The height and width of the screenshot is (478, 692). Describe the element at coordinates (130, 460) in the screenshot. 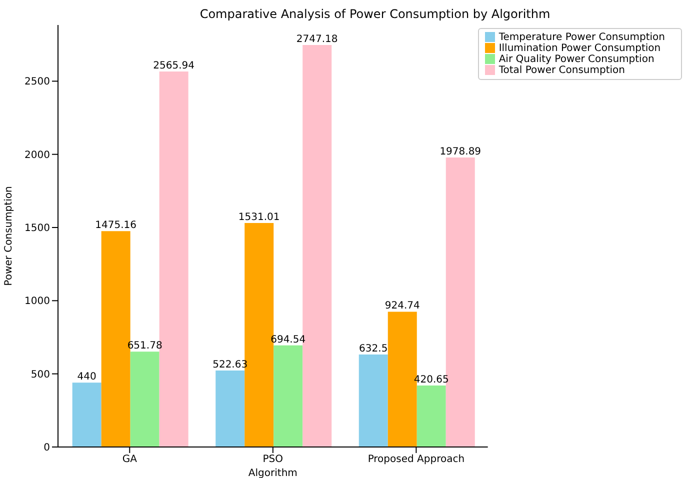

I see `x-tick-label: GA` at that location.